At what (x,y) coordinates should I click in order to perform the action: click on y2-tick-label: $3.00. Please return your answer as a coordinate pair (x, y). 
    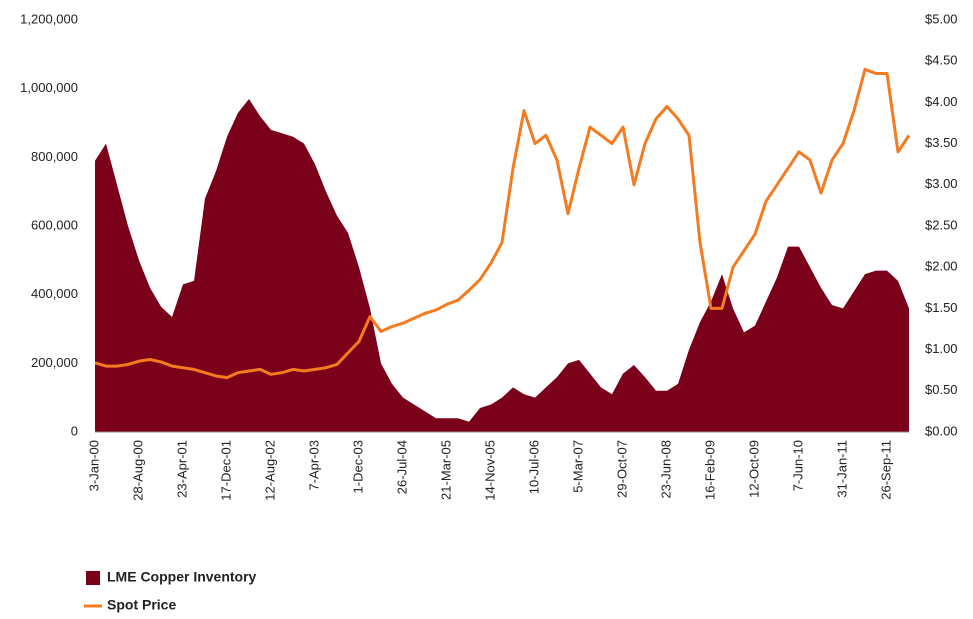
    Looking at the image, I should click on (941, 183).